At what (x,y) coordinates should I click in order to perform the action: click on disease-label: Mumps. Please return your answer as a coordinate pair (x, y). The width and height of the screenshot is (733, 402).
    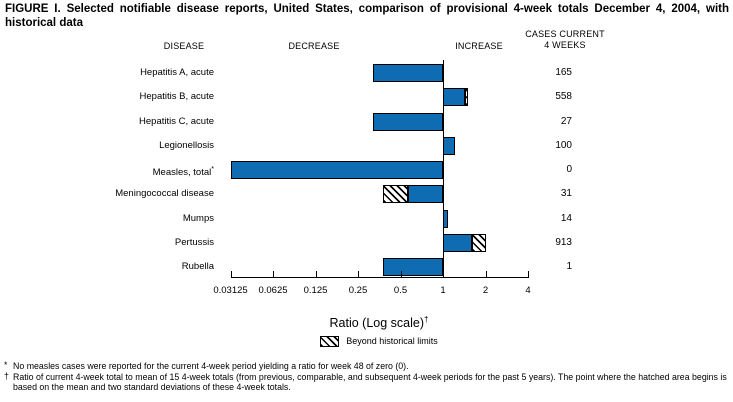
    Looking at the image, I should click on (198, 218).